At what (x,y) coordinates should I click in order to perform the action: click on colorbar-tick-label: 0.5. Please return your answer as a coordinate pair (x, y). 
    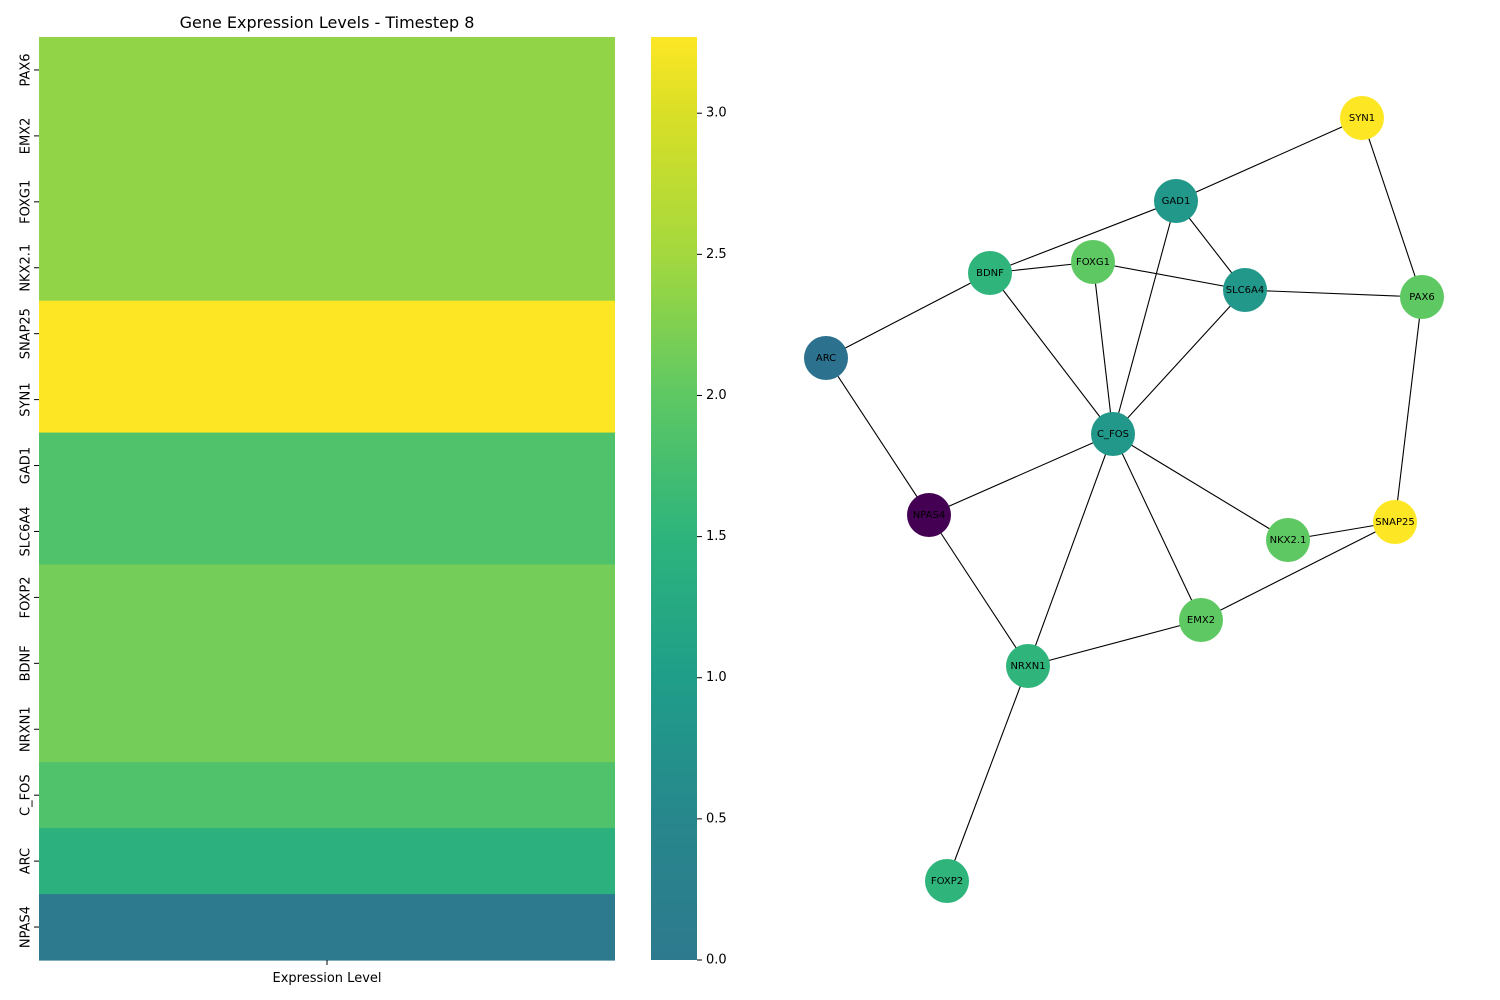
    Looking at the image, I should click on (716, 818).